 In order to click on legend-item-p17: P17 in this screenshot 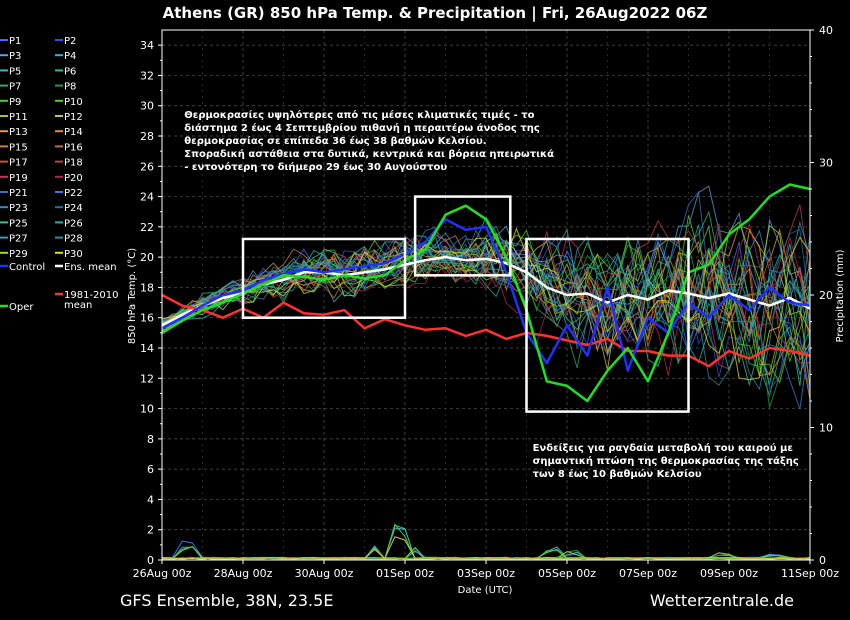, I will do `click(14, 163)`.